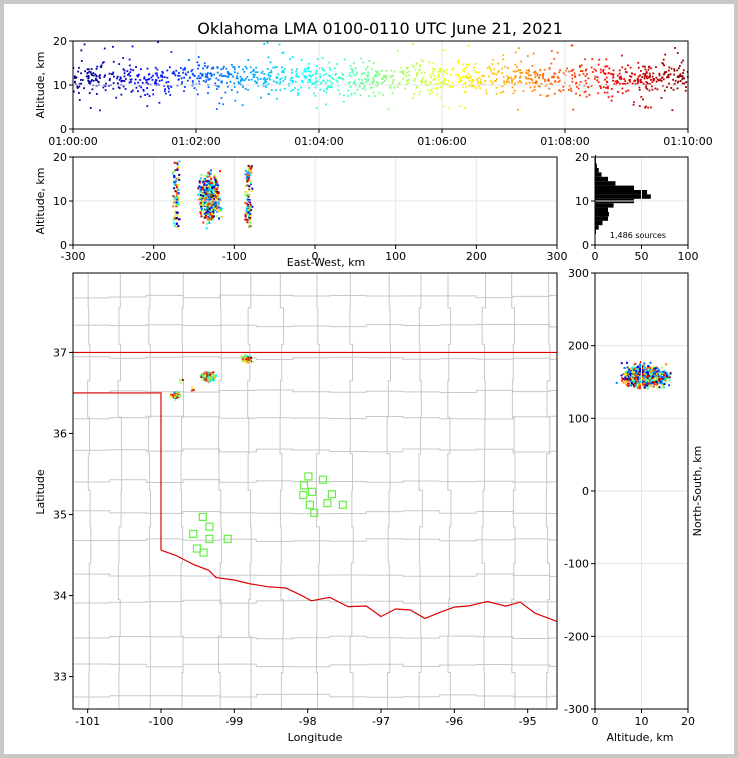 This screenshot has height=758, width=738. I want to click on ew-xlabel: East-West, km, so click(326, 262).